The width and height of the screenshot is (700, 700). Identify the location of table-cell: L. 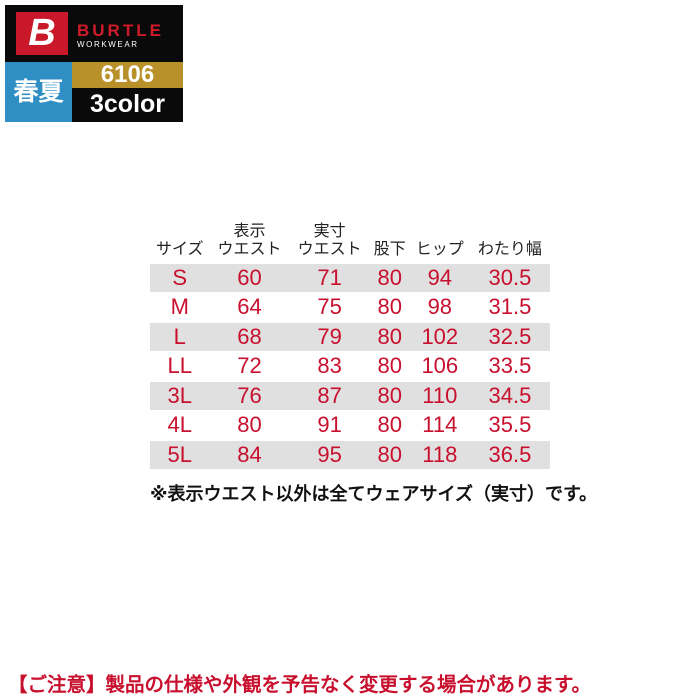
(180, 337).